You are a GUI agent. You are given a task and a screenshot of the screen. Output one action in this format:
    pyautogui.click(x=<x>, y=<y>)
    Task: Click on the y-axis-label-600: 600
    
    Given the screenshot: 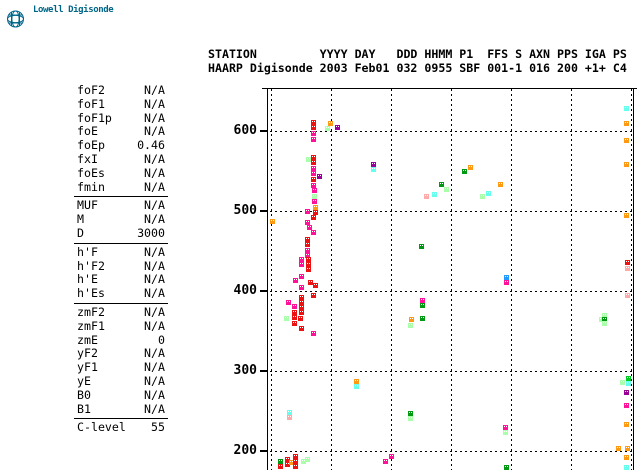 What is the action you would take?
    pyautogui.click(x=245, y=130)
    